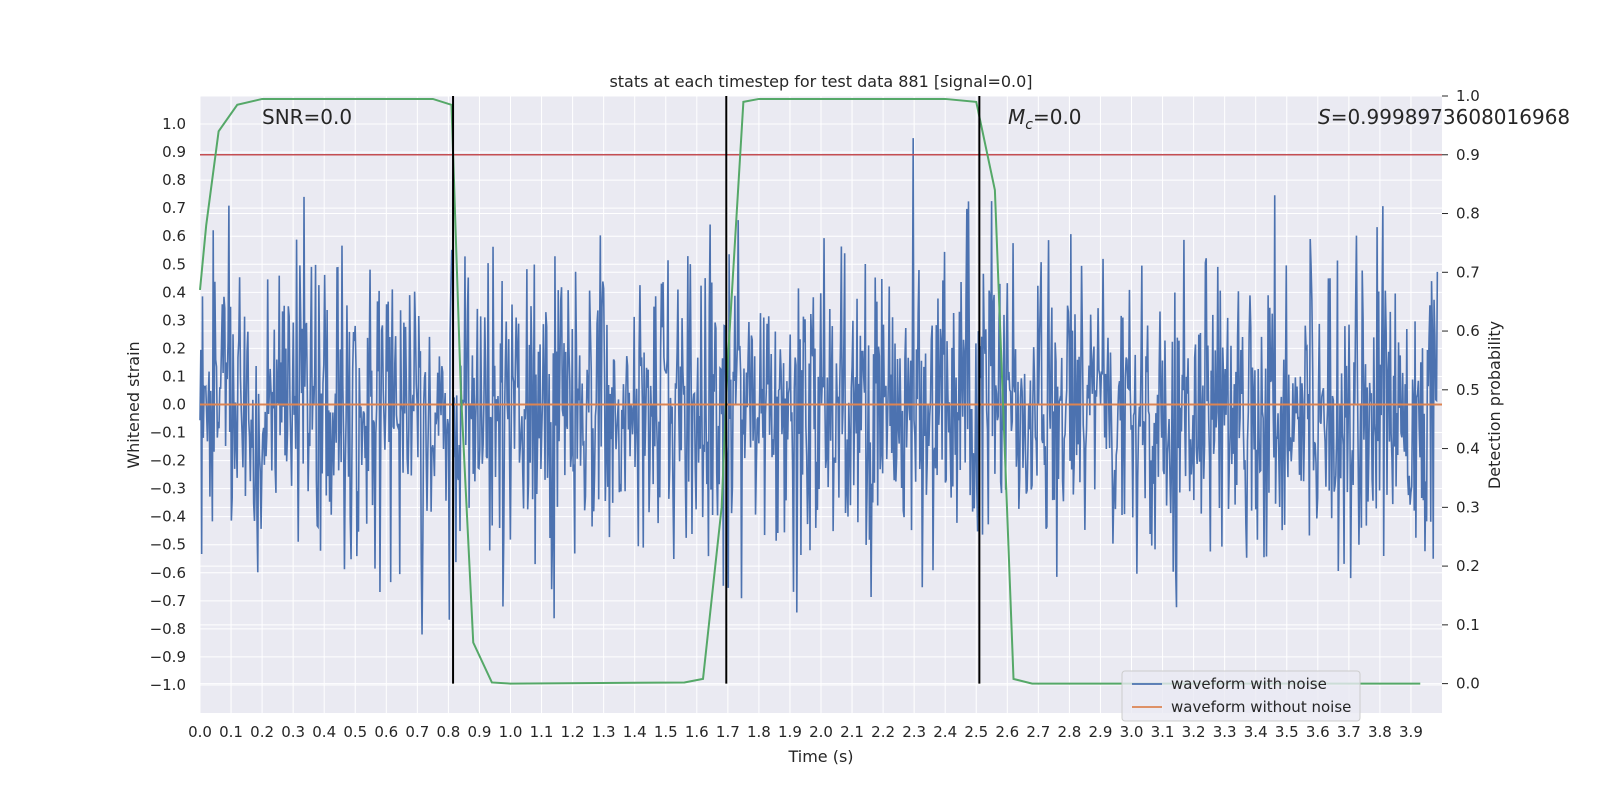  What do you see at coordinates (697, 732) in the screenshot?
I see `x-tick-label-16: 1.6` at bounding box center [697, 732].